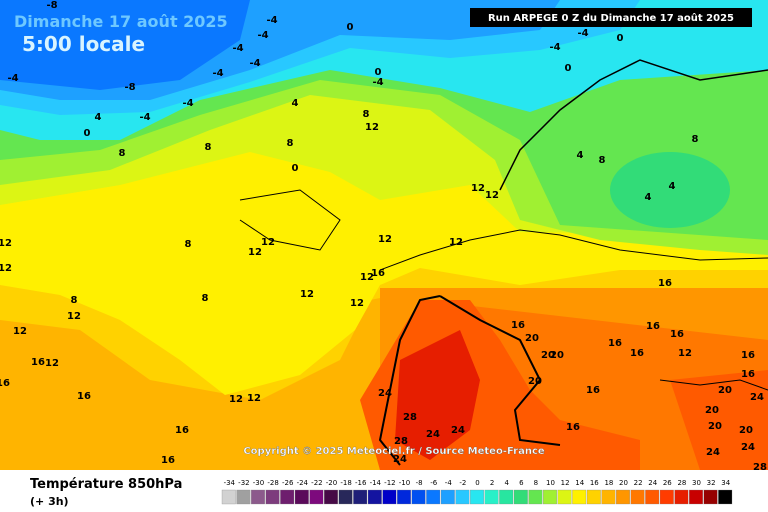  I want to click on colorbar-label: -28, so click(272, 483).